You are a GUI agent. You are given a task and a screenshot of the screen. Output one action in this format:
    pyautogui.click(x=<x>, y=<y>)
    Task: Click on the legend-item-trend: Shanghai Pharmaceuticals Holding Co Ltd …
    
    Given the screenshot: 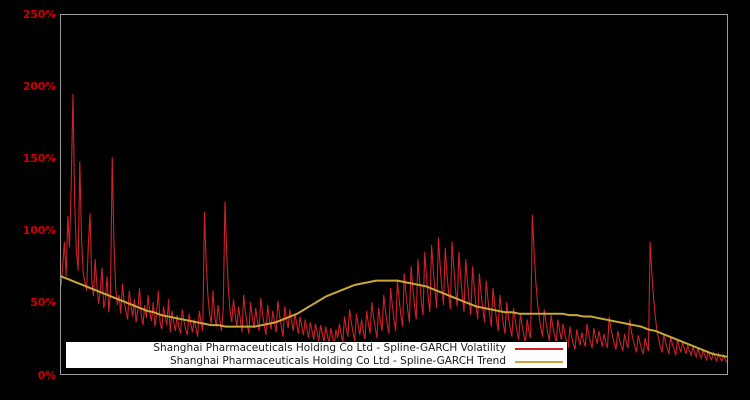 What is the action you would take?
    pyautogui.click(x=316, y=361)
    